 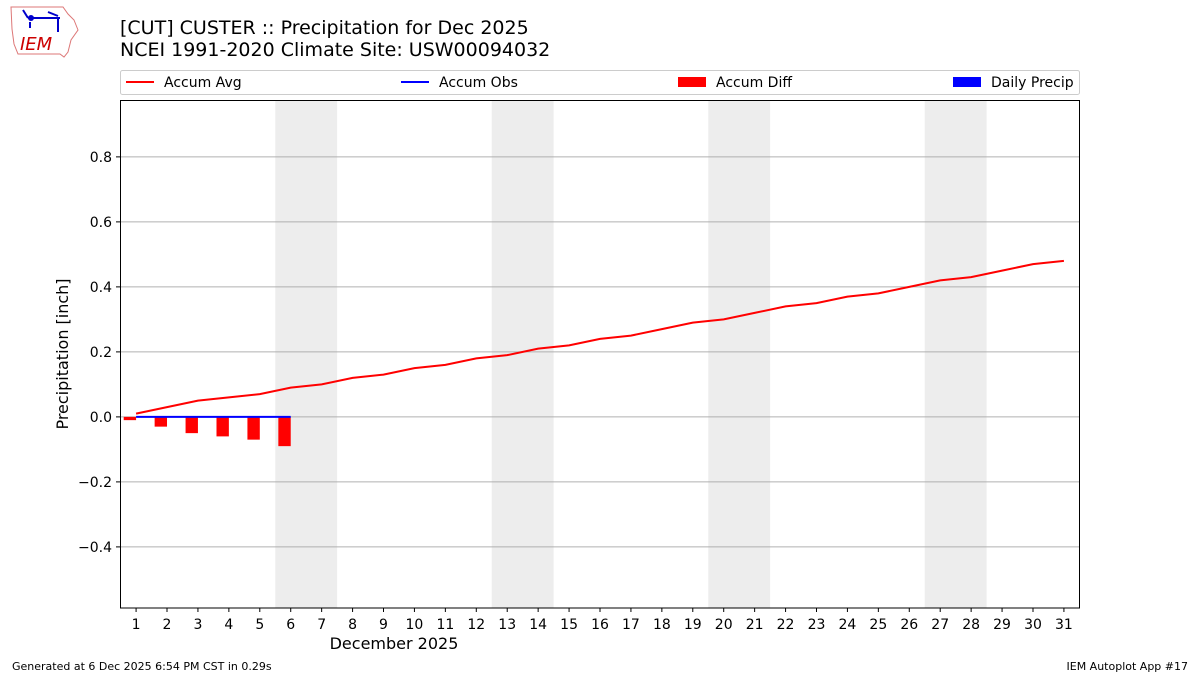 I want to click on y-tick-label: 0.2, so click(x=101, y=353).